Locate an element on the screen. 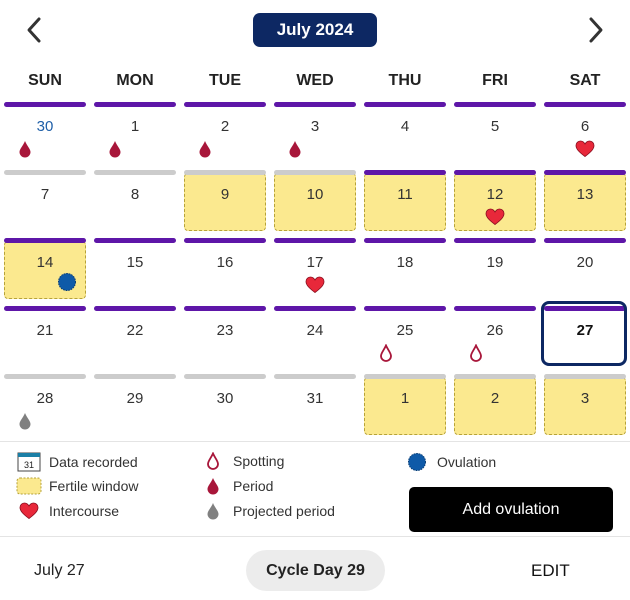  day-cell: 23 is located at coordinates (225, 337).